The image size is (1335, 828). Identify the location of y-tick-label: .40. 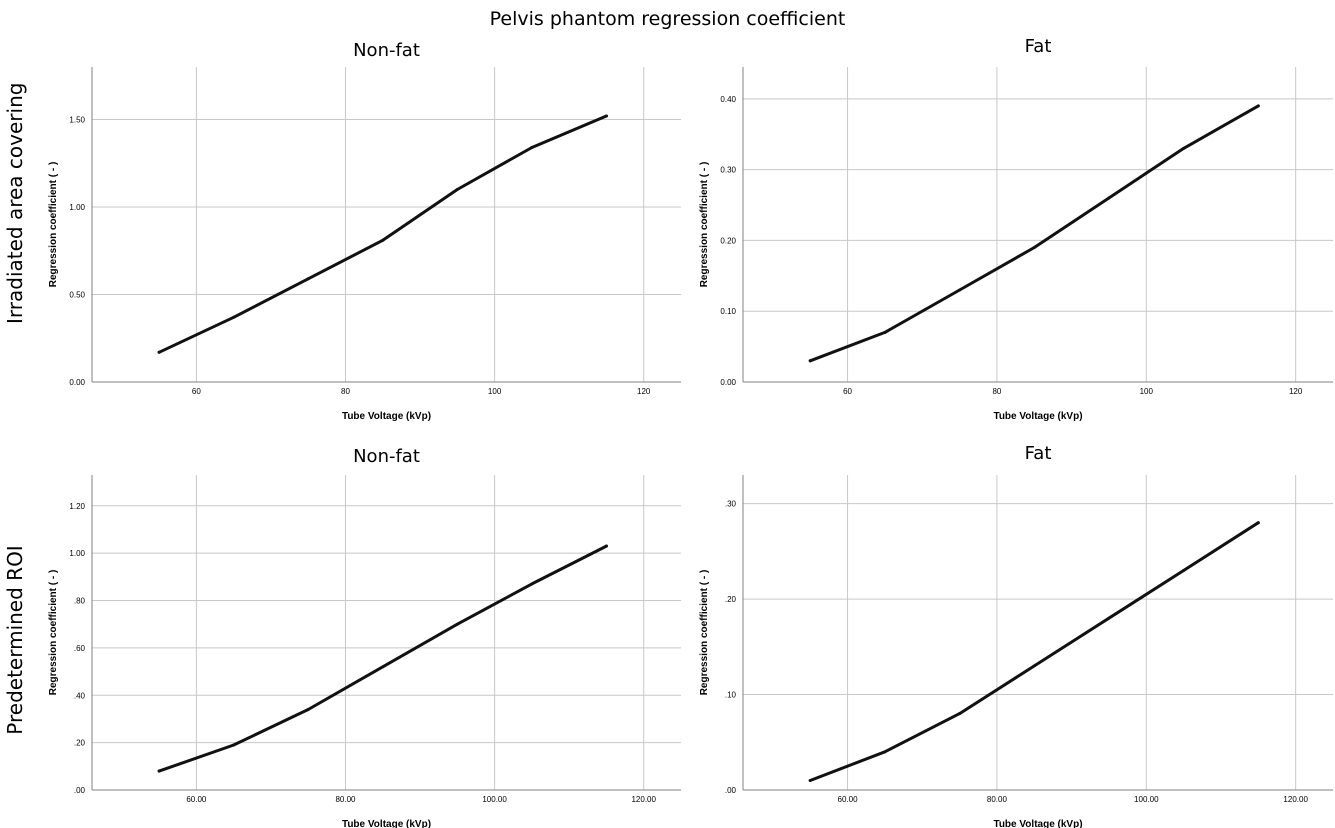
(80, 695).